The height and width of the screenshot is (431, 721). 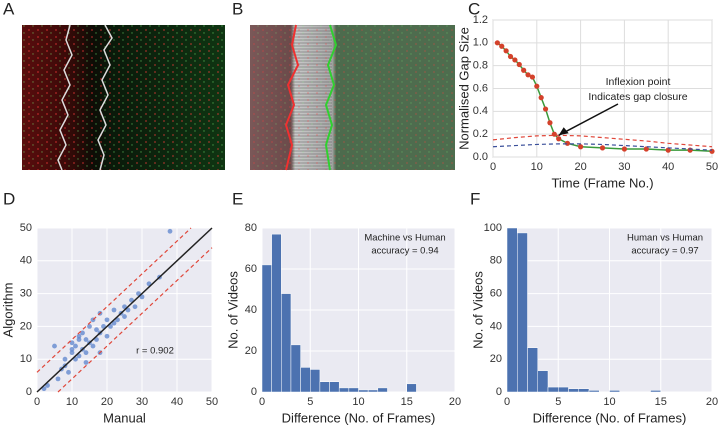 What do you see at coordinates (480, 111) in the screenshot?
I see `y-tick-label: 0.4` at bounding box center [480, 111].